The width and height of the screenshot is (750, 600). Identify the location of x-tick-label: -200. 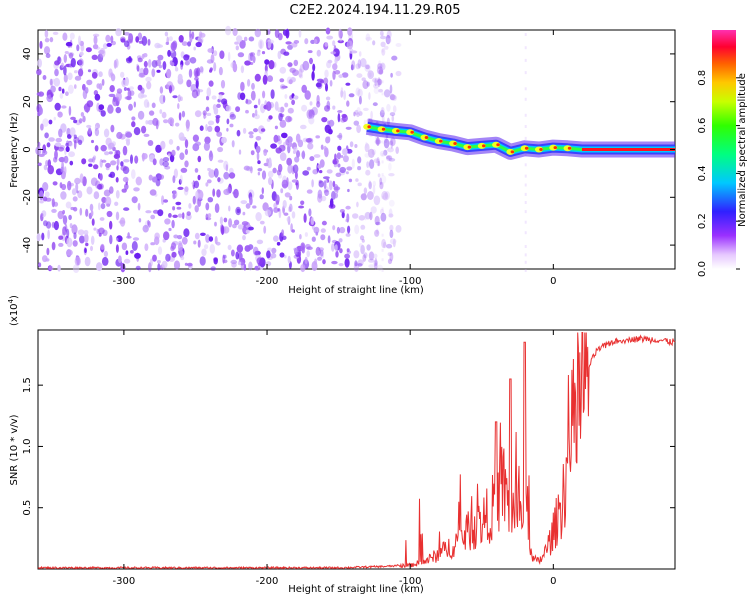
(267, 281).